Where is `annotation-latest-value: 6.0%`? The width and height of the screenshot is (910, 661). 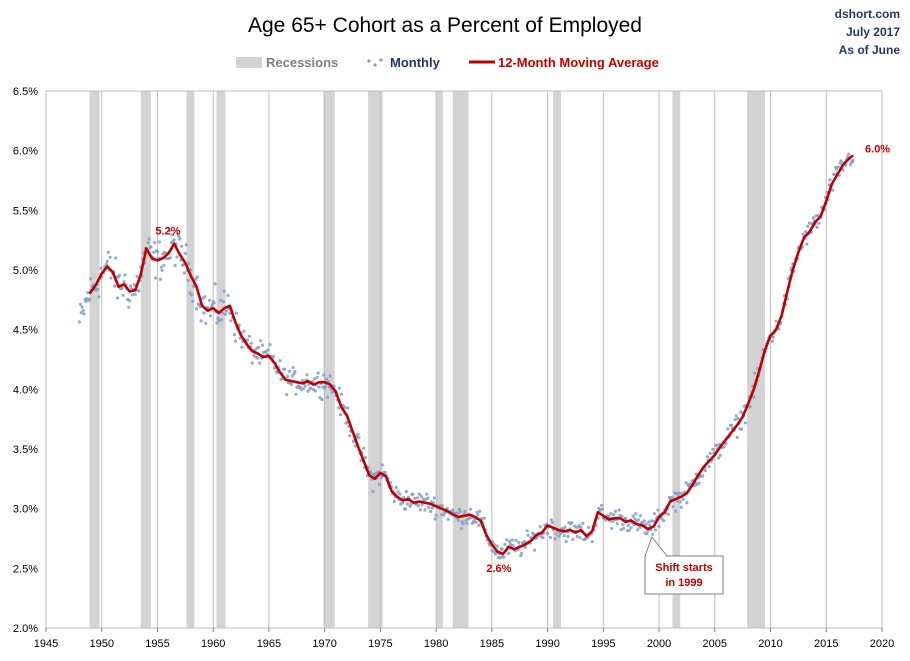
annotation-latest-value: 6.0% is located at coordinates (877, 149).